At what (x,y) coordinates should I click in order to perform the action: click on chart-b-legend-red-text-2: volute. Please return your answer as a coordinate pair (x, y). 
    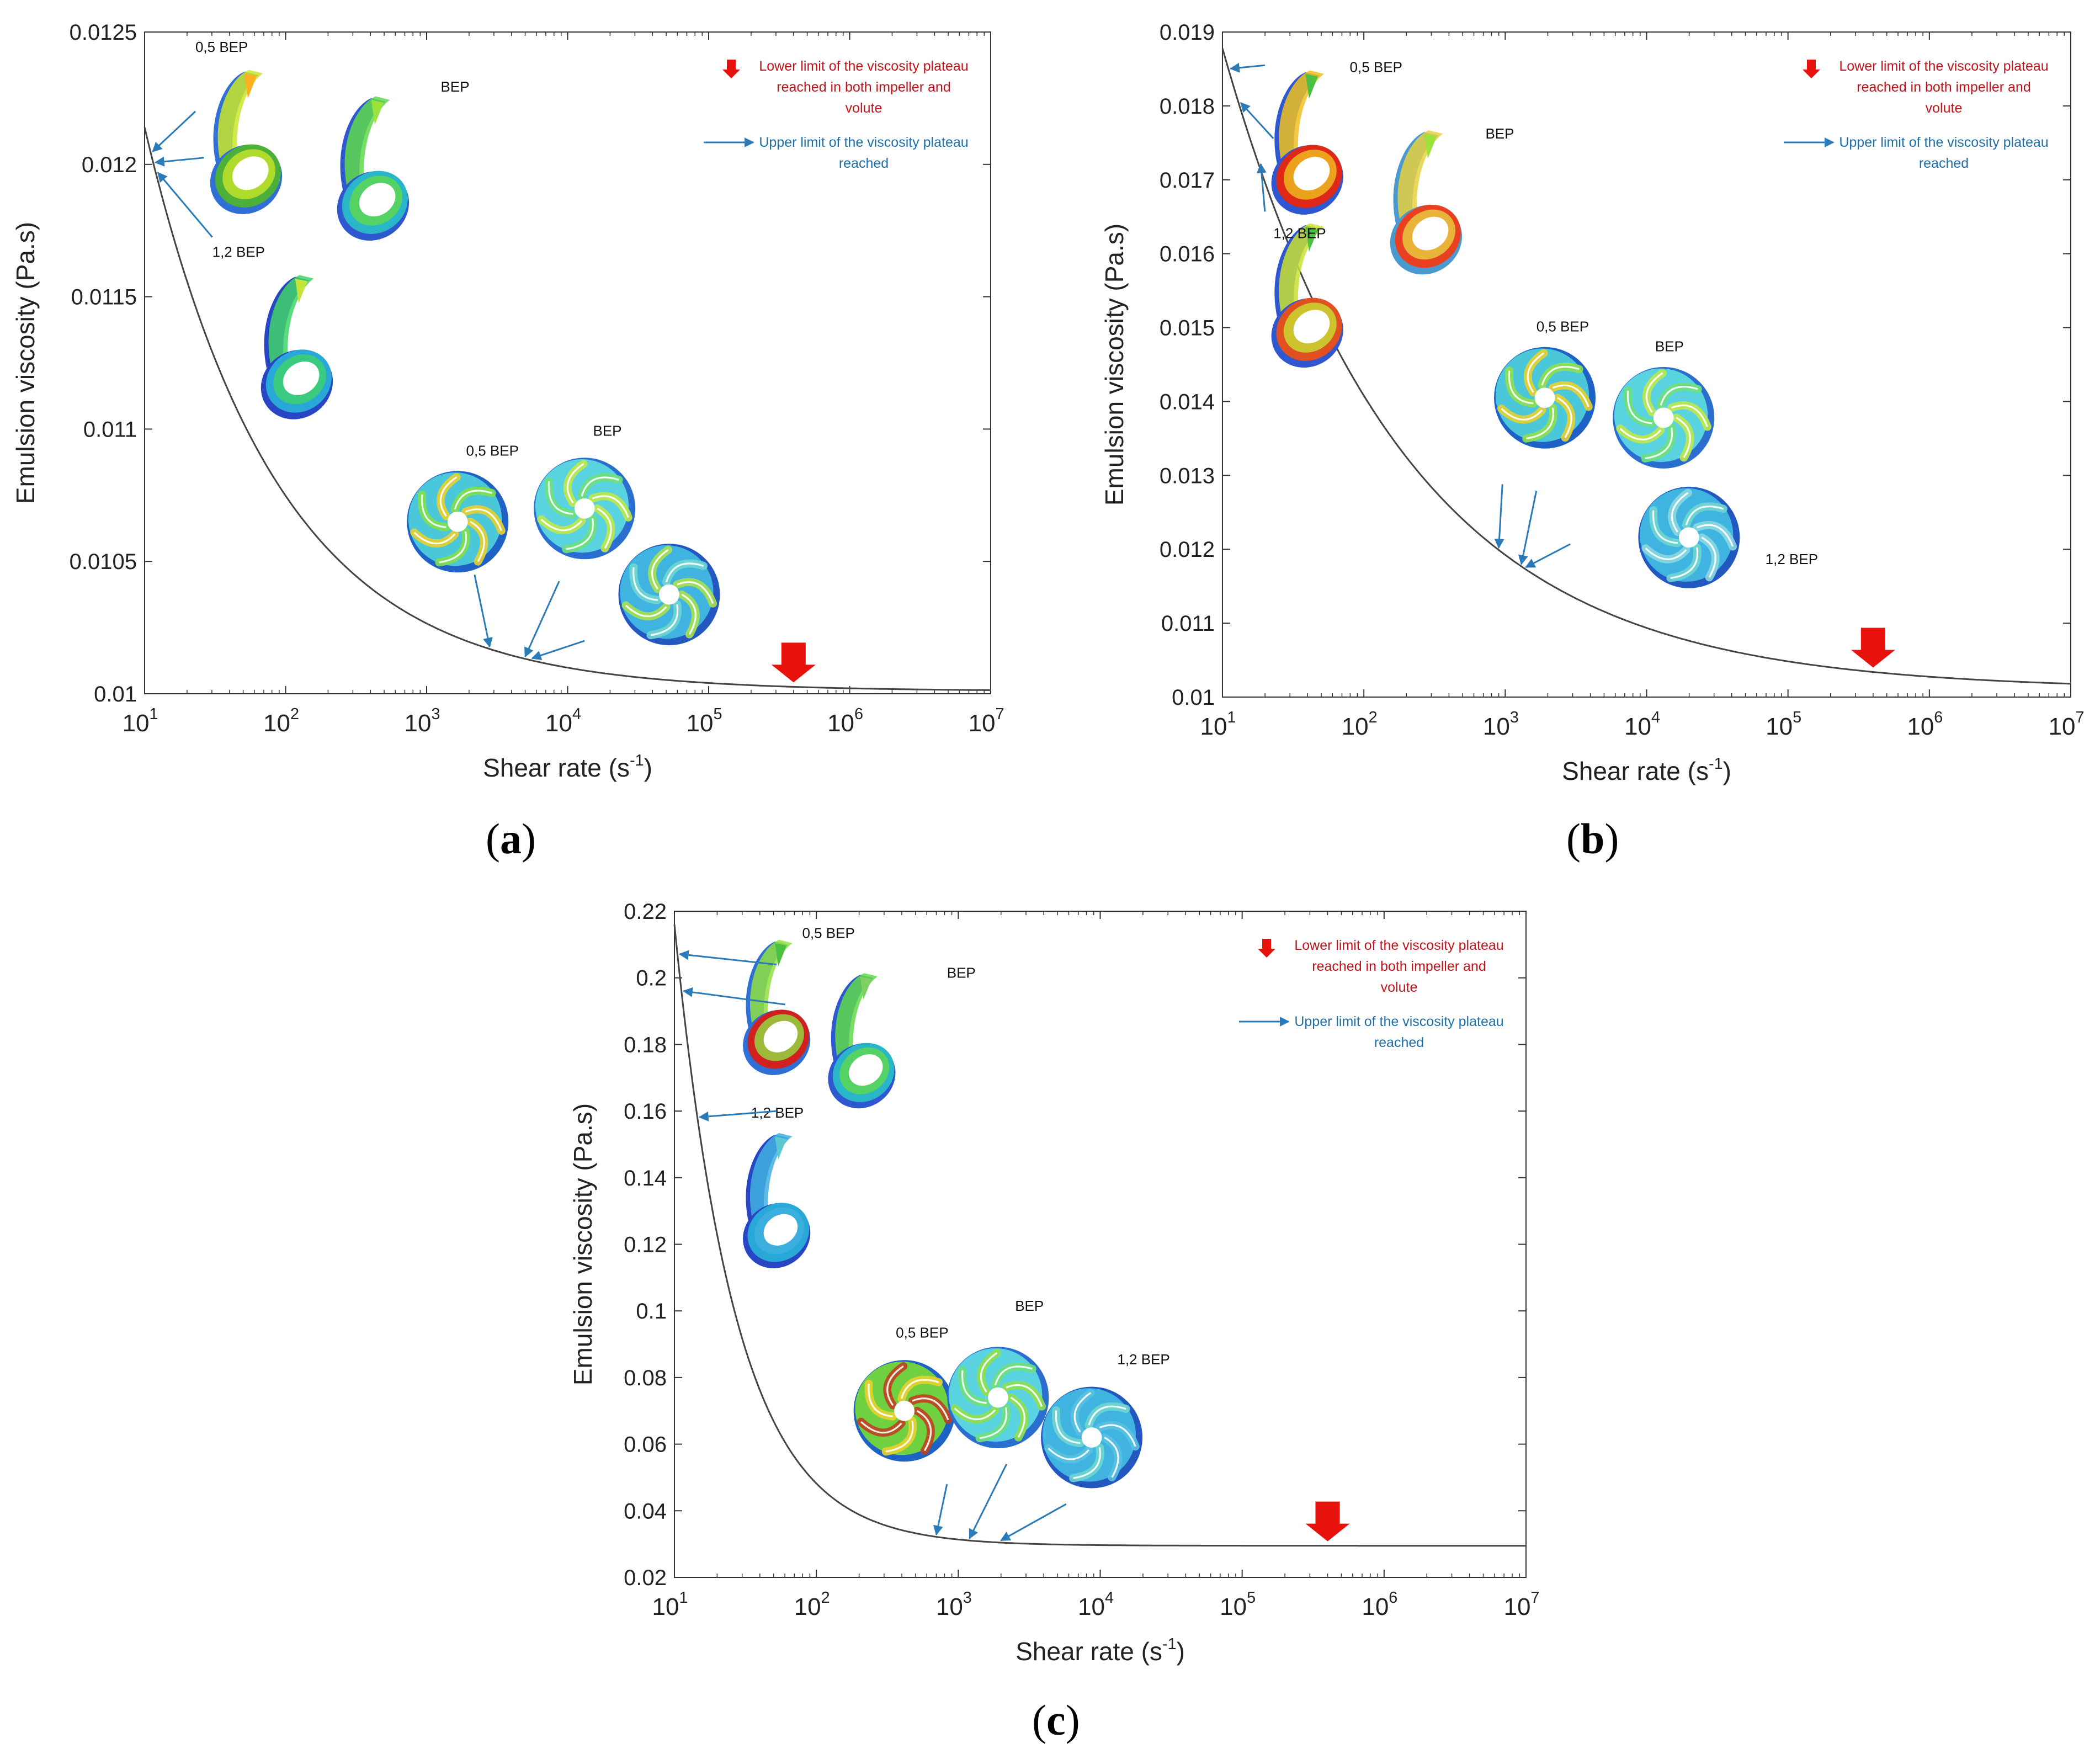
    Looking at the image, I should click on (1944, 108).